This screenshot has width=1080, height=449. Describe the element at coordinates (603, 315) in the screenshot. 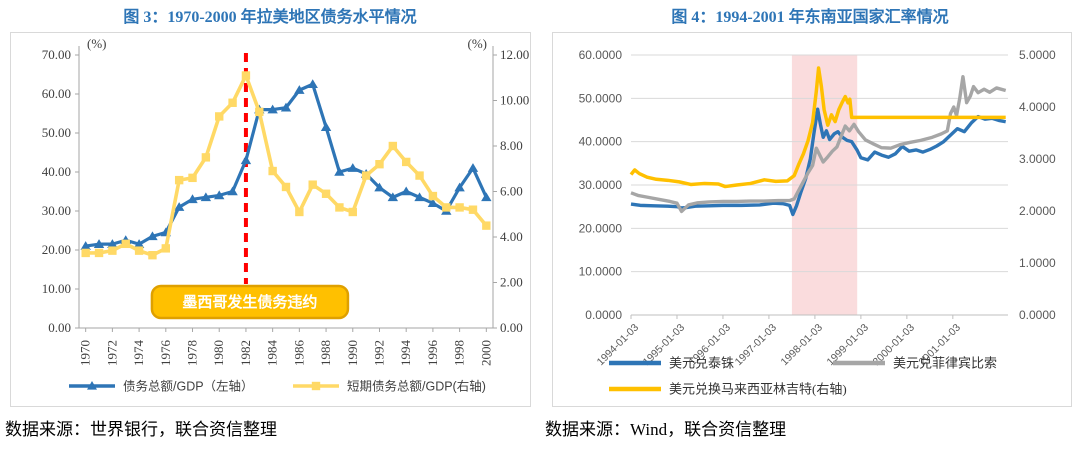

I see `fig4-left-axis-label: 0.0000` at that location.